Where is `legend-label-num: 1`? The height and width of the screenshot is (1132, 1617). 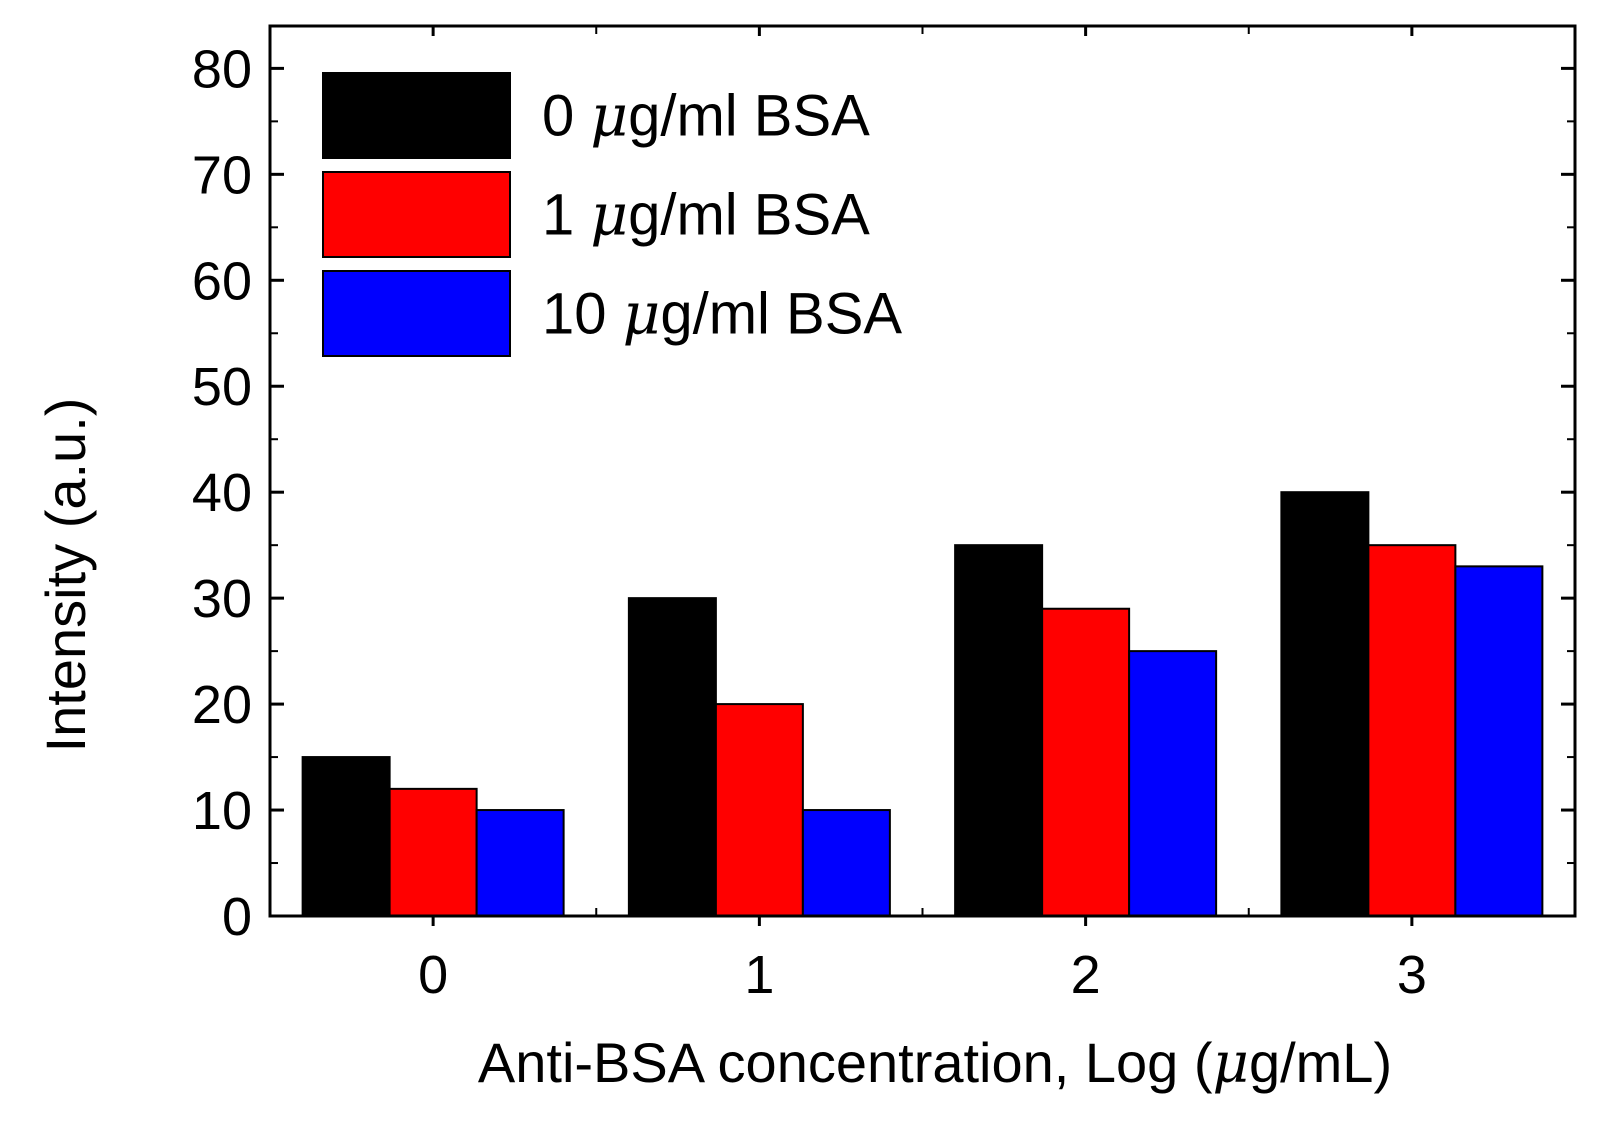 legend-label-num: 1 is located at coordinates (566, 215).